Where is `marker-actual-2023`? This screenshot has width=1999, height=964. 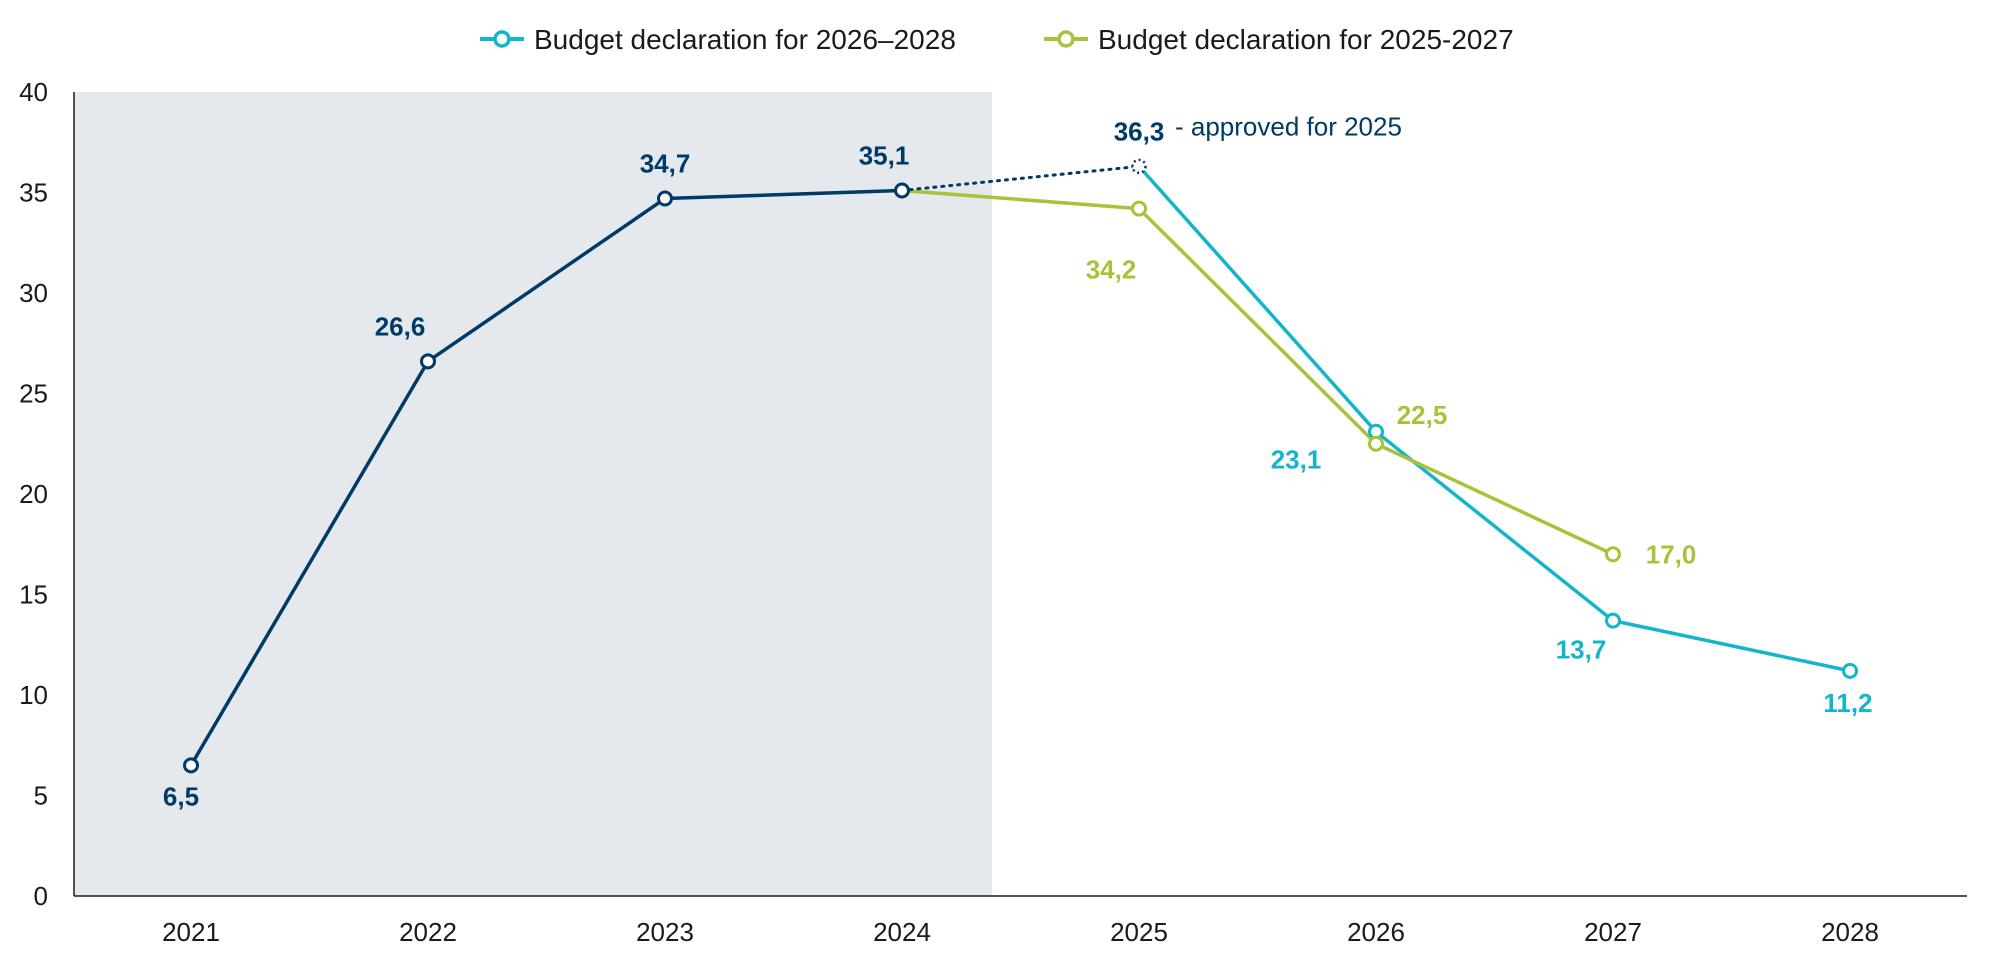
marker-actual-2023 is located at coordinates (665, 198).